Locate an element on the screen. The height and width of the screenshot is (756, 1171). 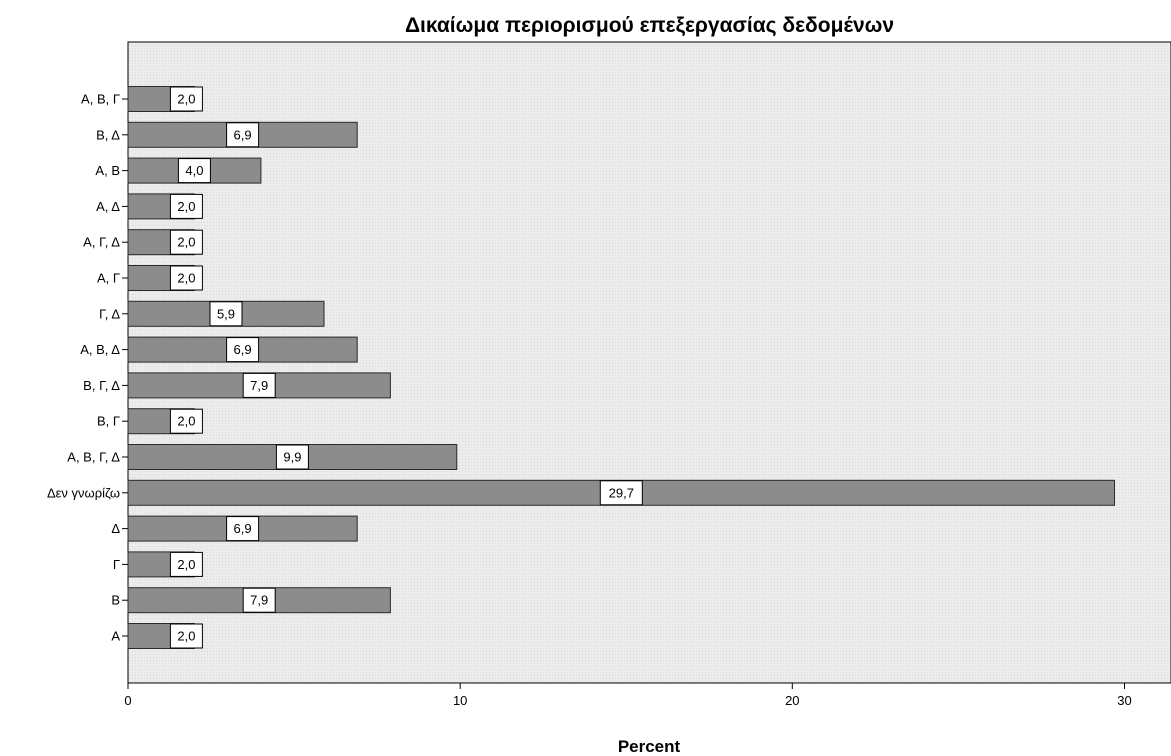
category-label-3: Γ is located at coordinates (116, 564).